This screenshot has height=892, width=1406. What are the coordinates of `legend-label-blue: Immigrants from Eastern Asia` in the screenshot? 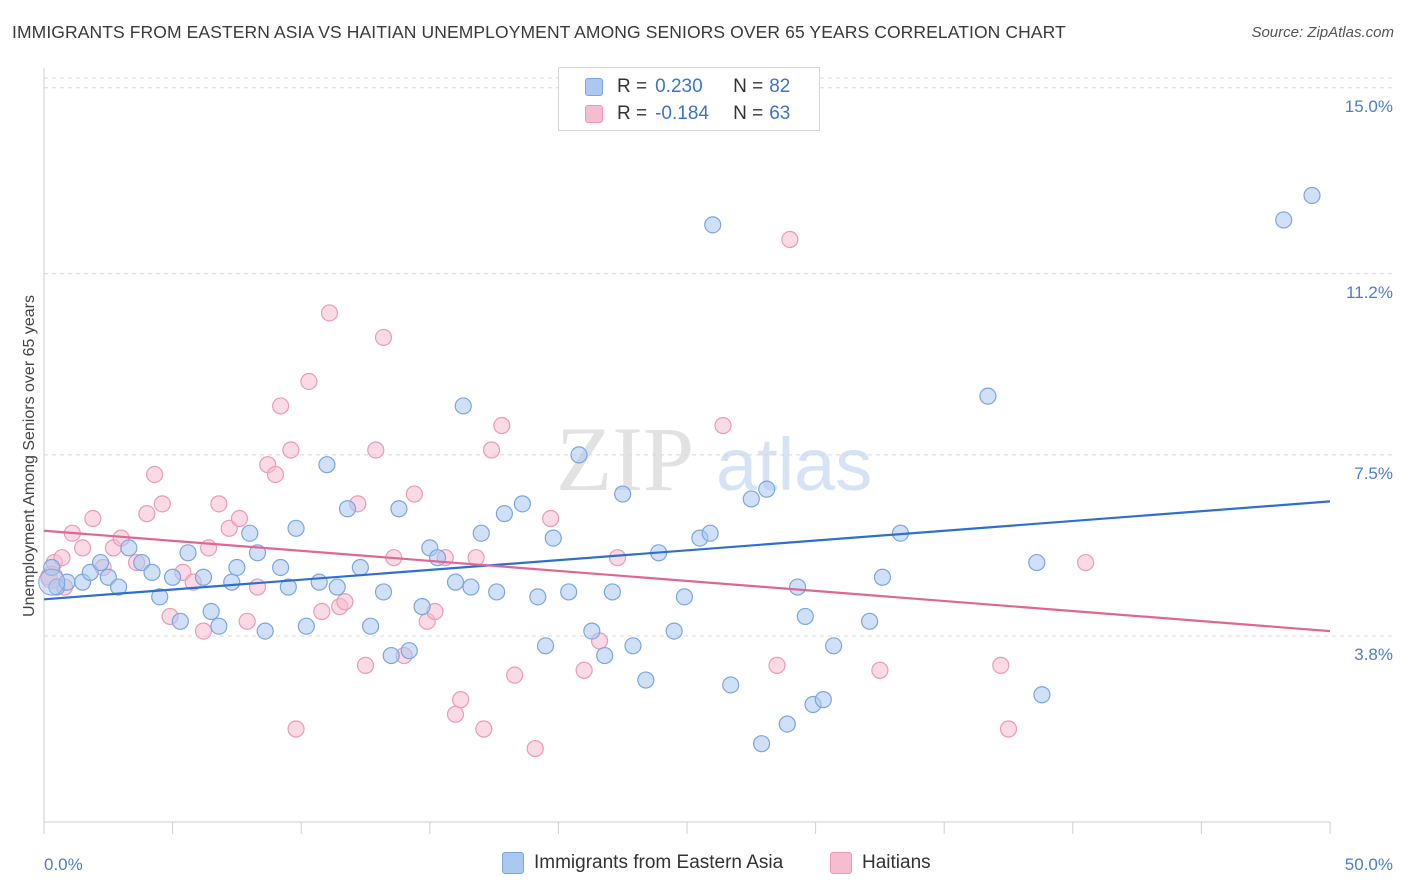 It's located at (659, 862).